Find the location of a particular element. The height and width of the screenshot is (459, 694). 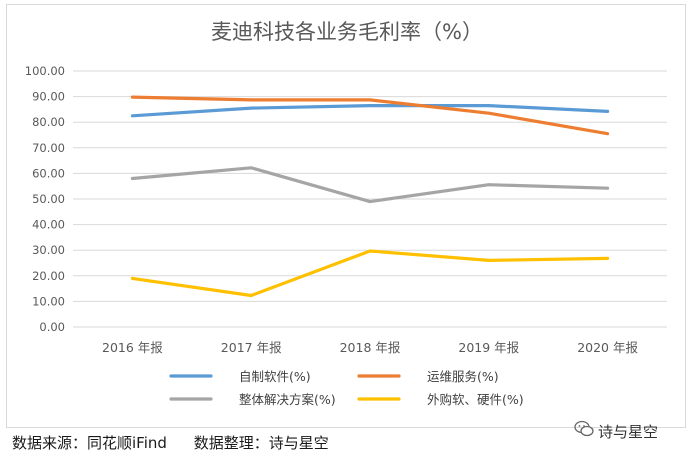

y-tick-label: 90.00 is located at coordinates (48, 97).